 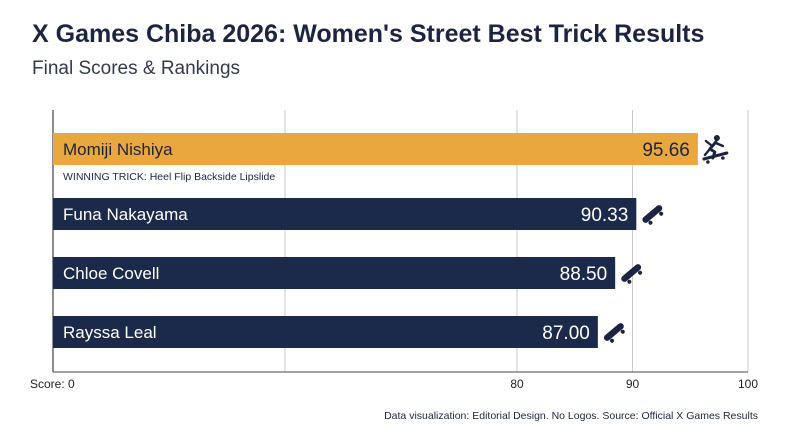 I want to click on bar-category-label: Funa Nakayama, so click(x=125, y=214).